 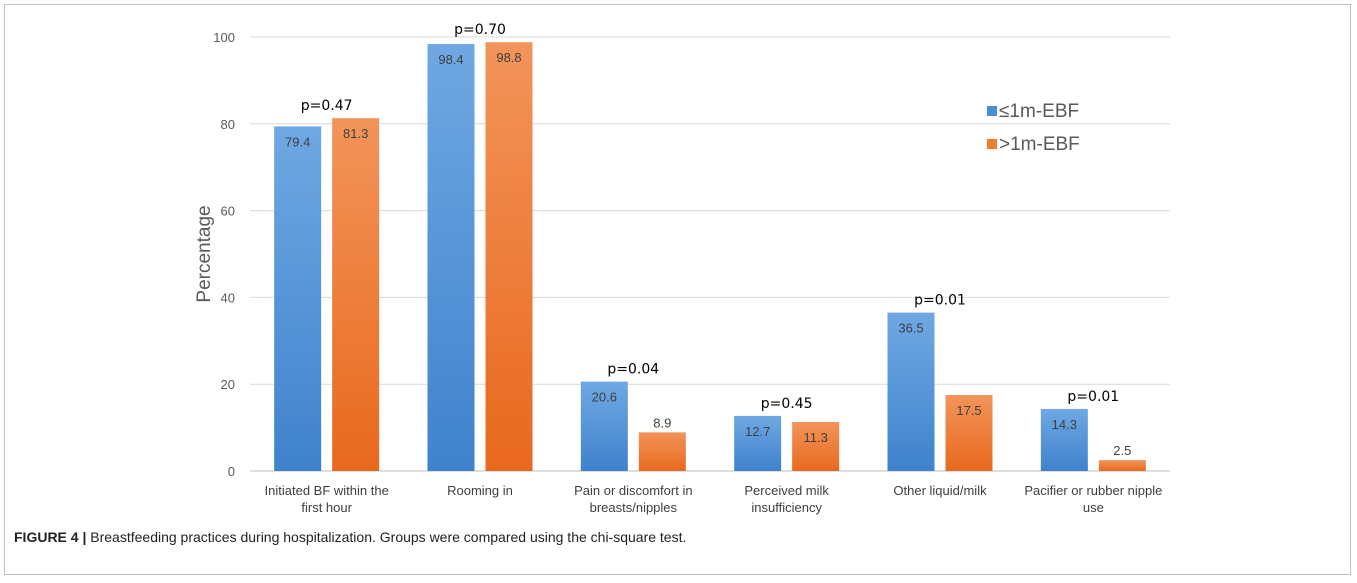 I want to click on legend-entry: >1m-EBF, so click(x=1039, y=144).